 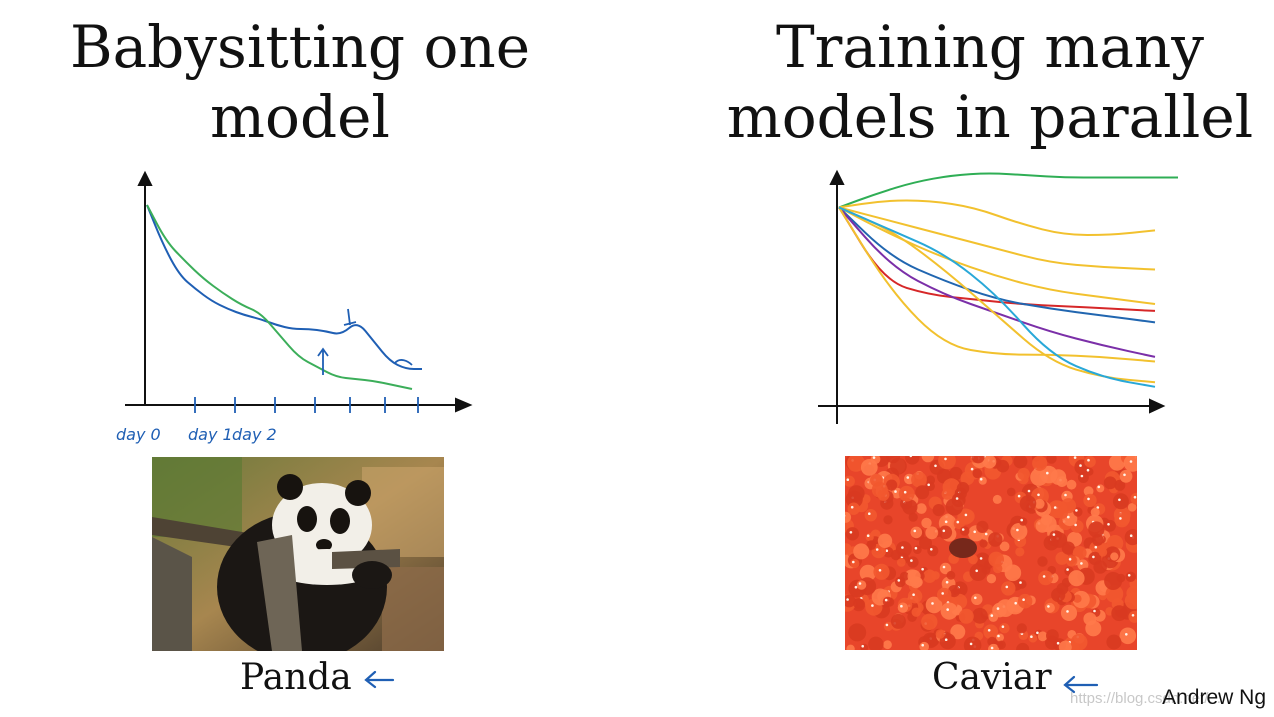 What do you see at coordinates (837, 177) in the screenshot?
I see `right-y-arrowhead` at bounding box center [837, 177].